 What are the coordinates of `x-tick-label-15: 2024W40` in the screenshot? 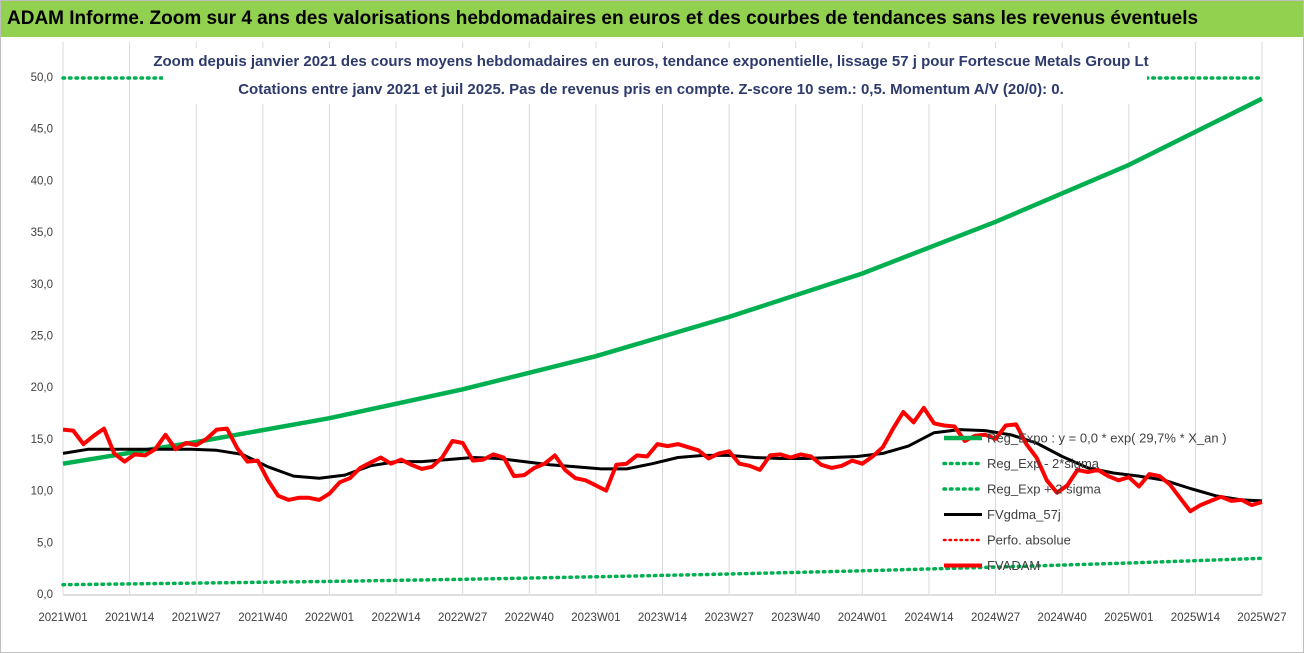 It's located at (1062, 618).